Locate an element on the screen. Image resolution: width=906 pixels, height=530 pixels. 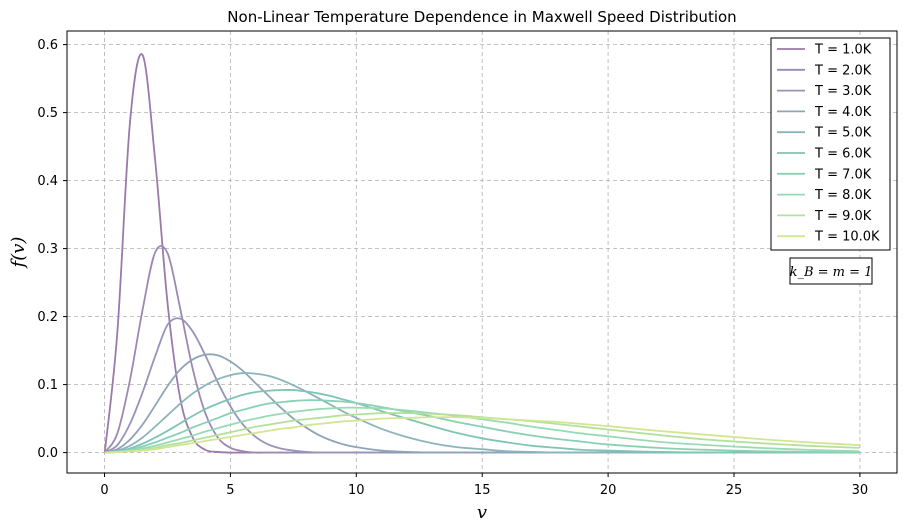
legend-label-4: T = 4.0K is located at coordinates (843, 112).